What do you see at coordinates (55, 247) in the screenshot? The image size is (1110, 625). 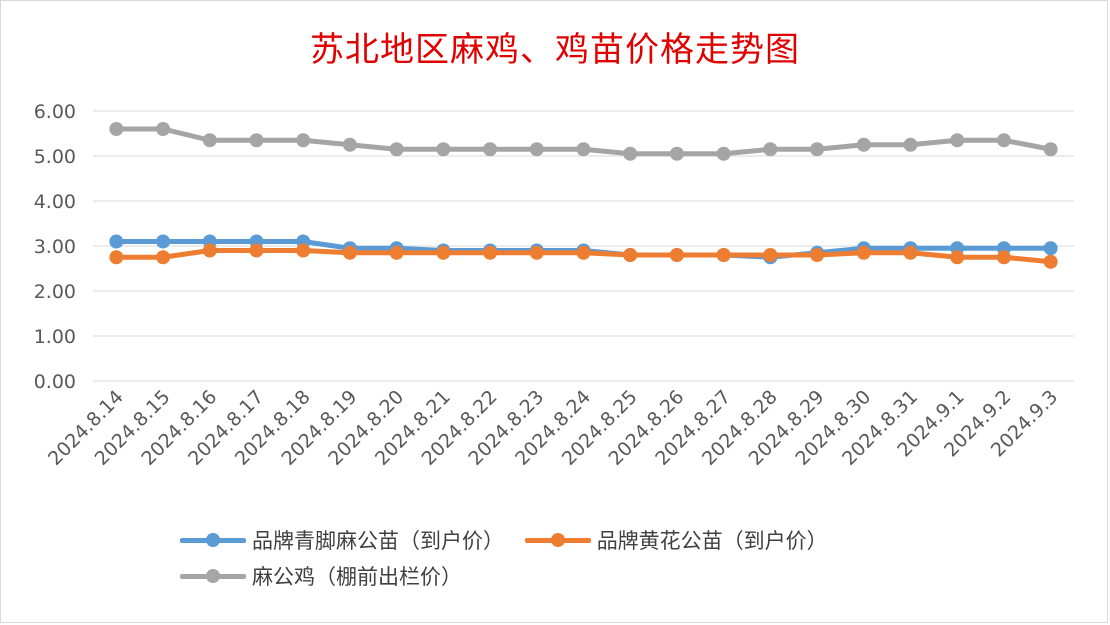 I see `y-tick-label: 3.00` at bounding box center [55, 247].